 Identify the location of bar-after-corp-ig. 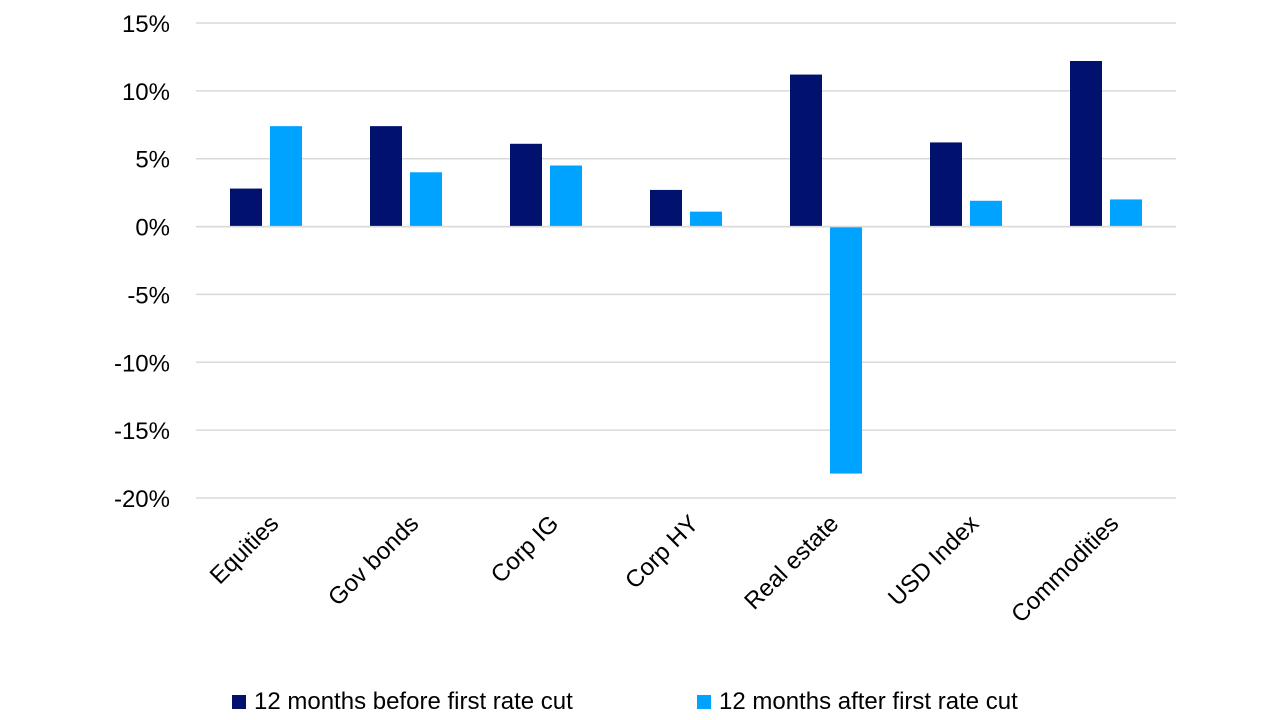
(566, 196).